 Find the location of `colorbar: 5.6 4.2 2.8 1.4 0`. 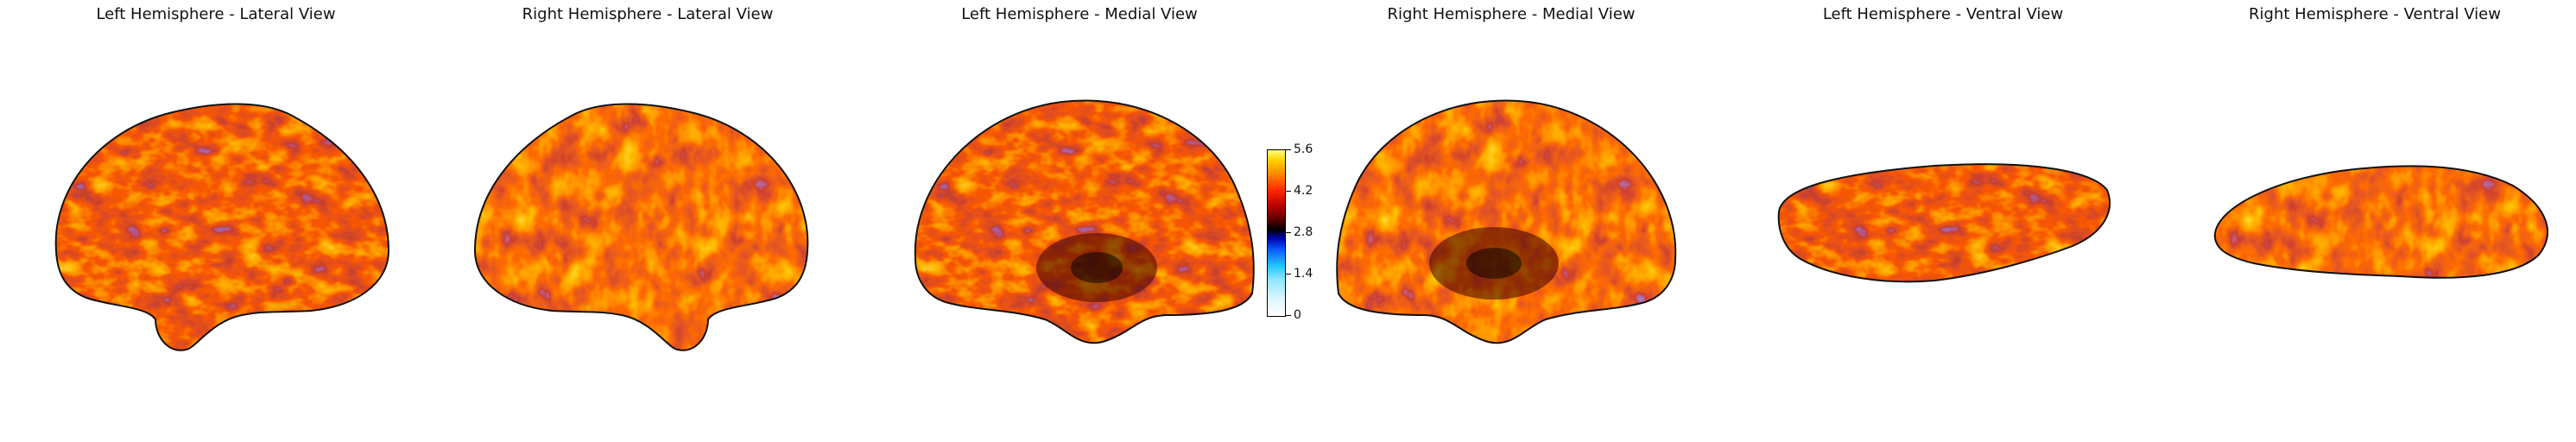

colorbar: 5.6 4.2 2.8 1.4 0 is located at coordinates (1290, 232).